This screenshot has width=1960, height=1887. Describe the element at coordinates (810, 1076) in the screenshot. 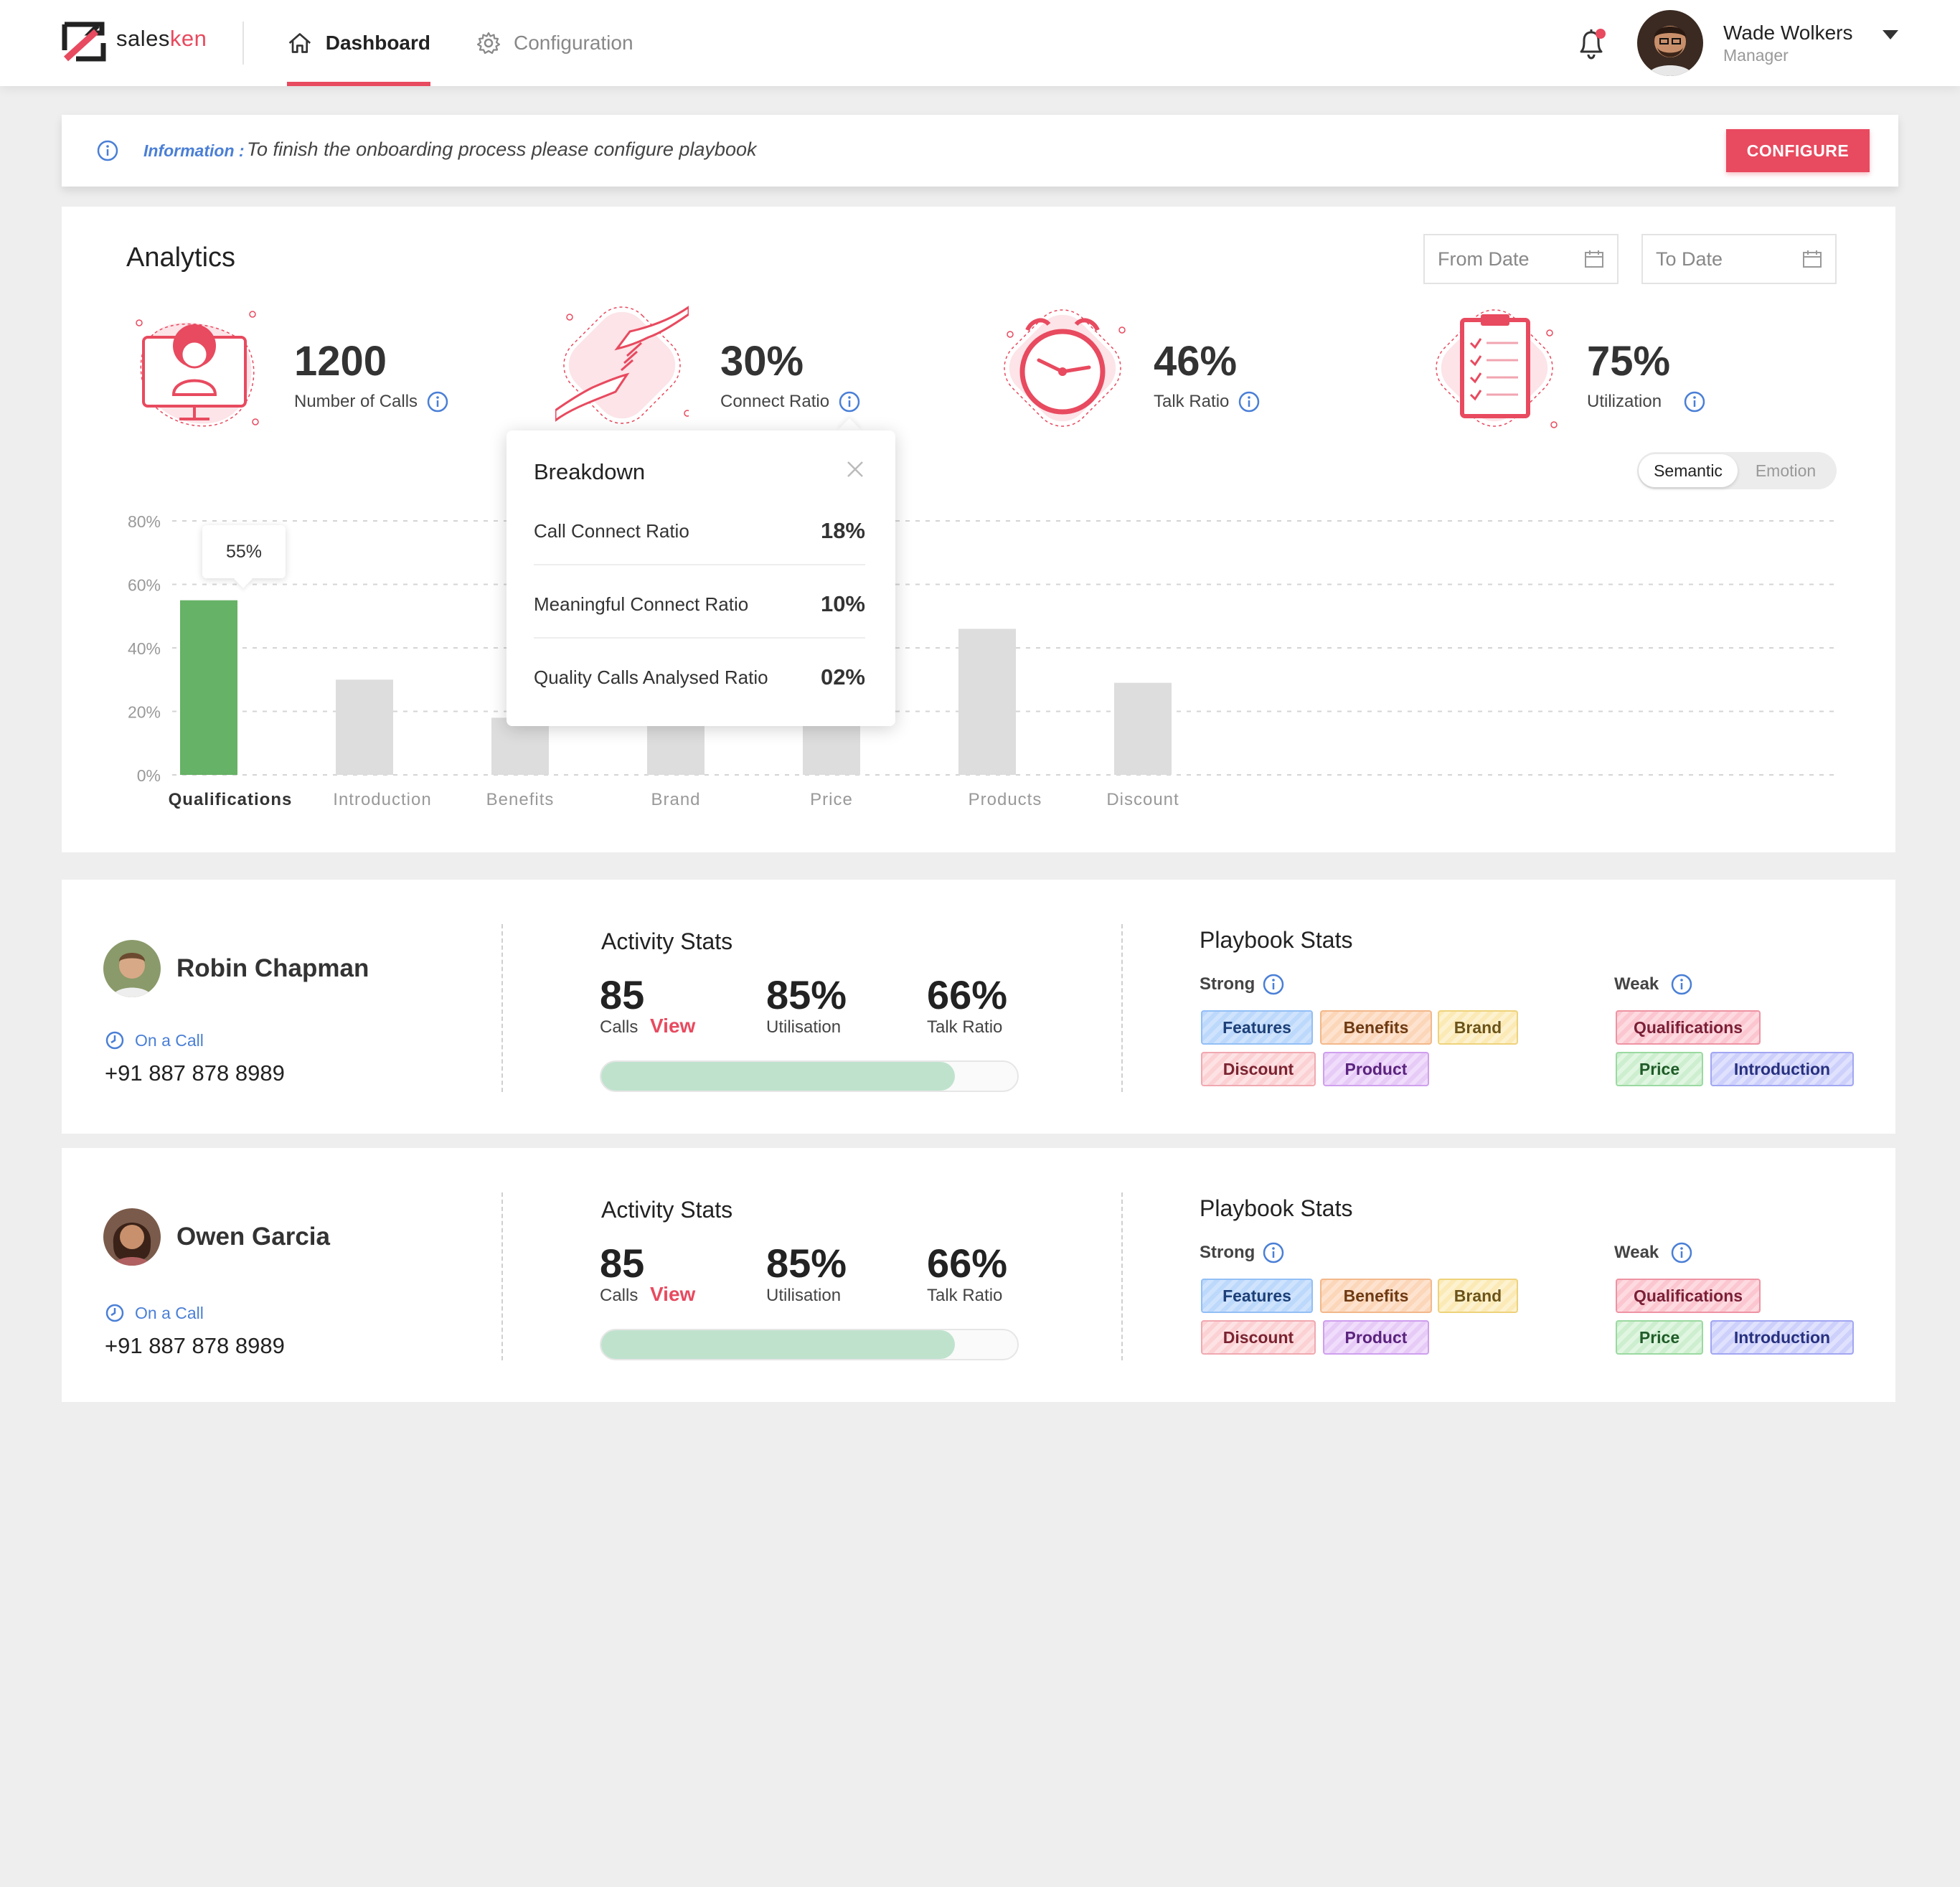

I see `activity-progress-bar` at that location.